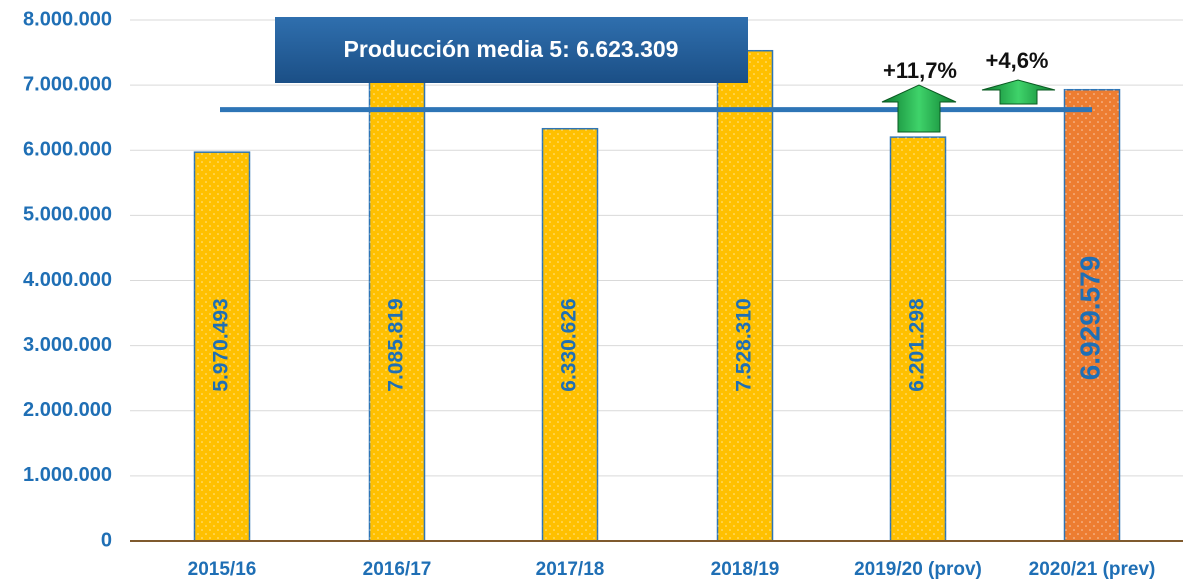  What do you see at coordinates (744, 344) in the screenshot?
I see `data-label: 7.528.310` at bounding box center [744, 344].